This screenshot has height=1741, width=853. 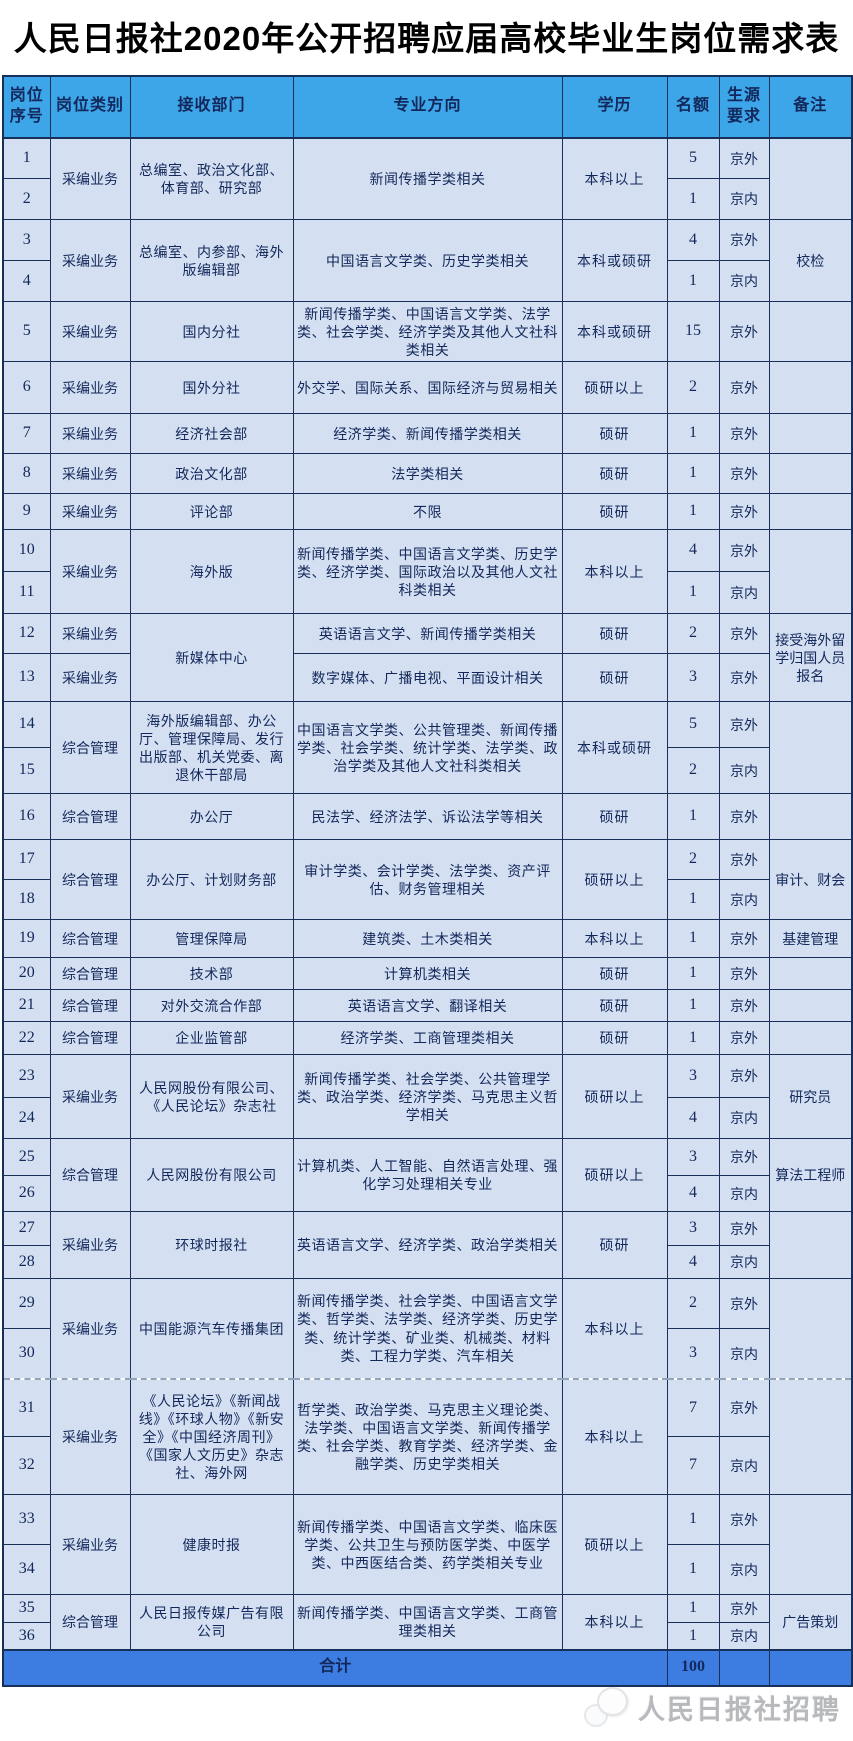 I want to click on position-number-cell: 18, so click(x=26, y=900).